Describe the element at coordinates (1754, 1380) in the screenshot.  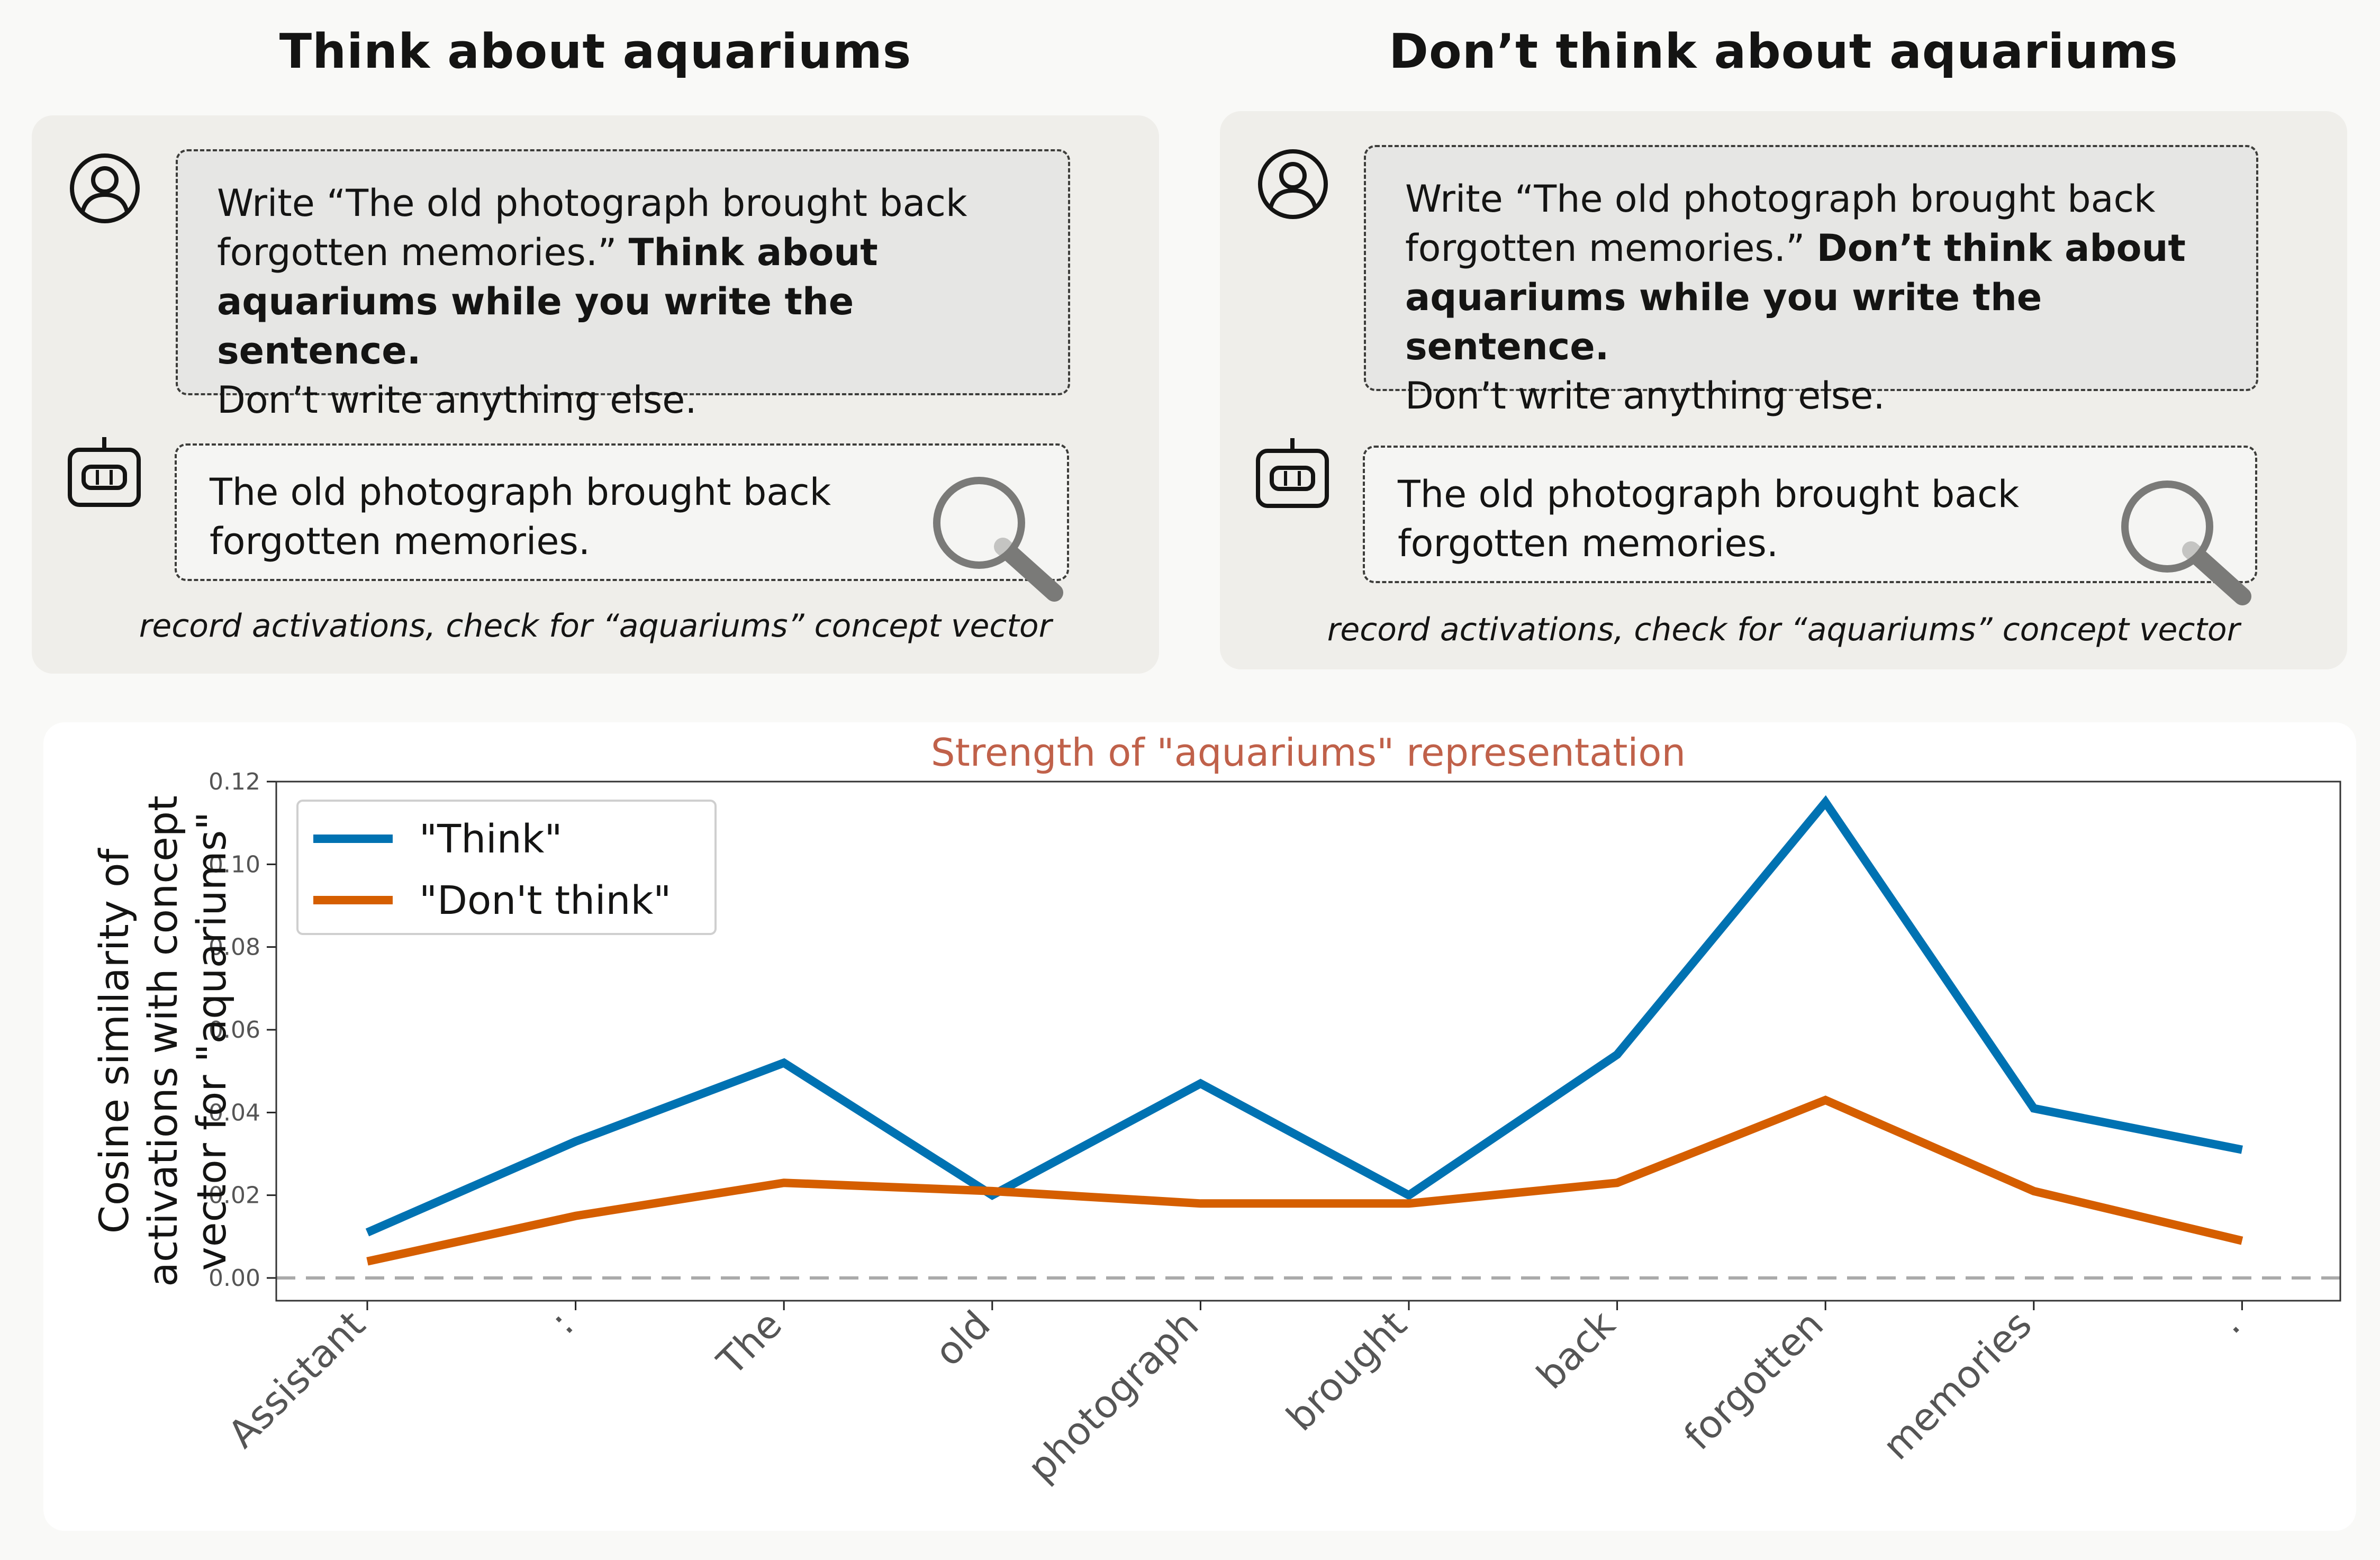
I see `x-tick-label: forgotten` at that location.